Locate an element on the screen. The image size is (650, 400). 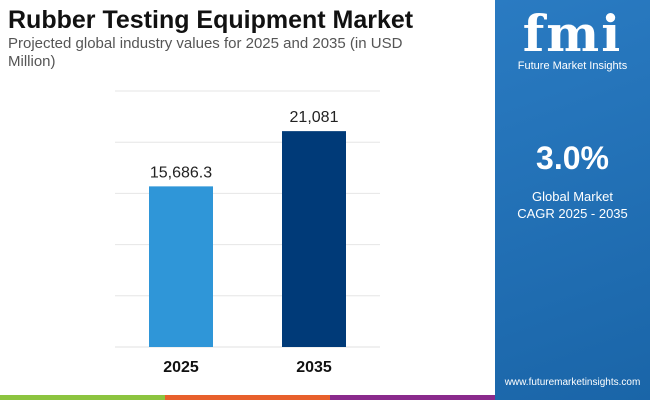
cagr-label-line1: Global Market is located at coordinates (572, 196).